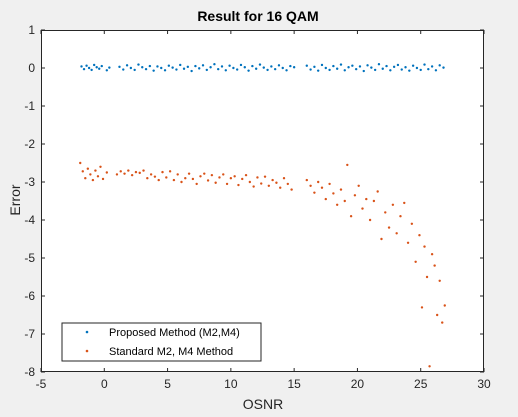 The width and height of the screenshot is (518, 417). I want to click on y-tick-label: 0, so click(31, 68).